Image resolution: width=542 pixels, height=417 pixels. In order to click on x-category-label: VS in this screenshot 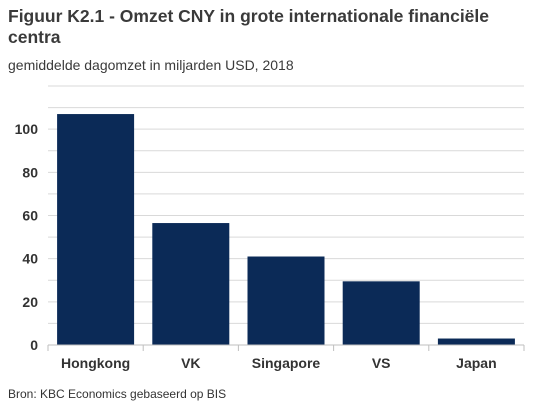, I will do `click(381, 363)`.